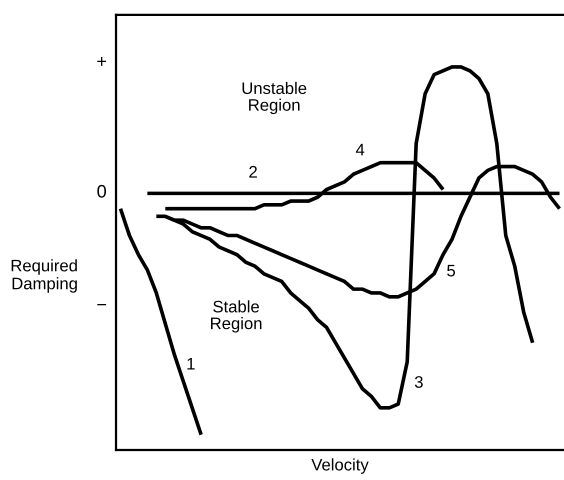  Describe the element at coordinates (191, 364) in the screenshot. I see `series-label: 1` at that location.